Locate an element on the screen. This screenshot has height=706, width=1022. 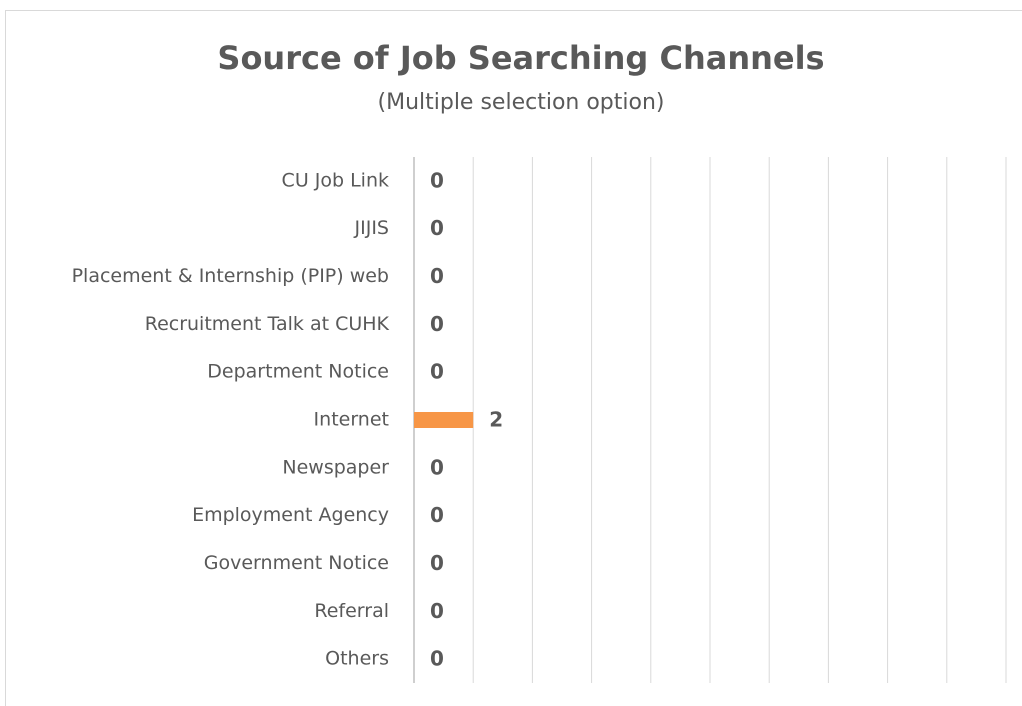
y-tick-label: Government Notice is located at coordinates (296, 563).